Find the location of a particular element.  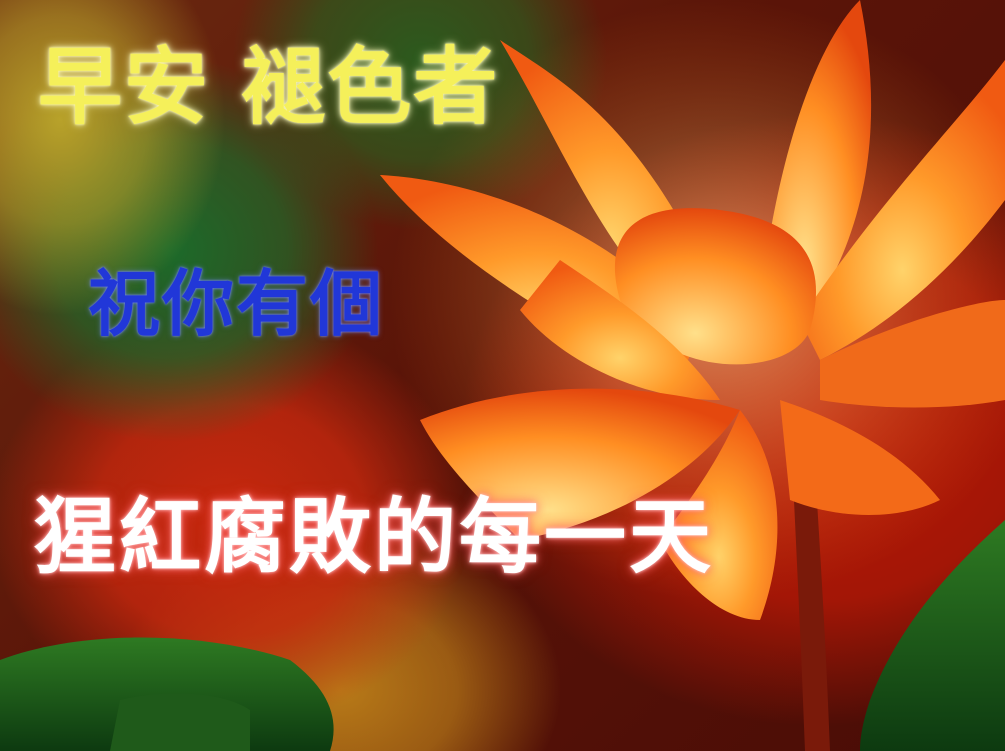

greeting-wish: 猩紅腐敗的每一天 is located at coordinates (374, 537).